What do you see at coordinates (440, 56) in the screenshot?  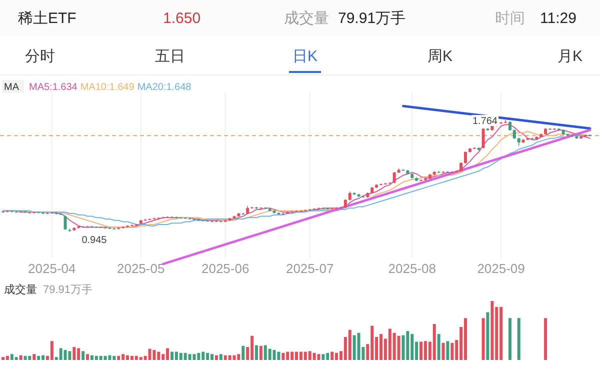 I see `text: 周K` at bounding box center [440, 56].